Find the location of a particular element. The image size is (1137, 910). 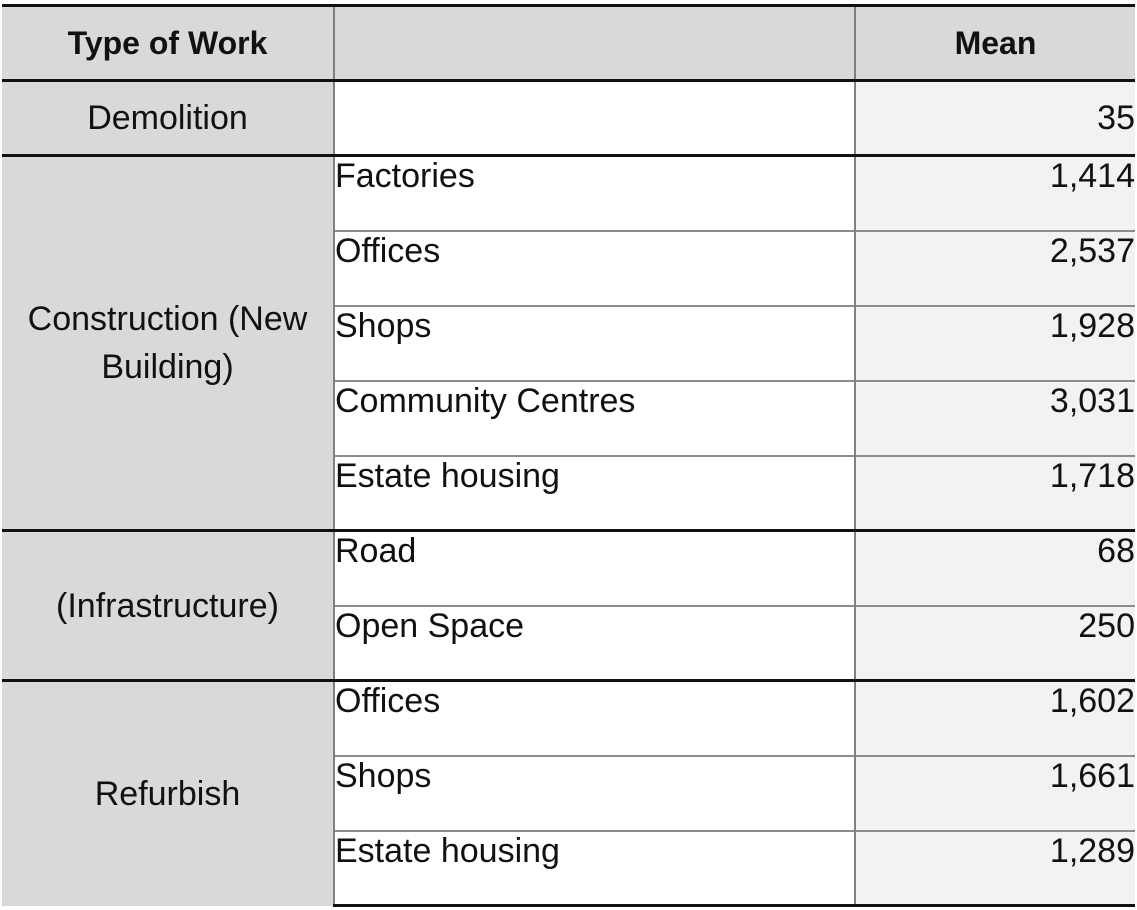

table-row: Estate housing 1,718 is located at coordinates (568, 492).